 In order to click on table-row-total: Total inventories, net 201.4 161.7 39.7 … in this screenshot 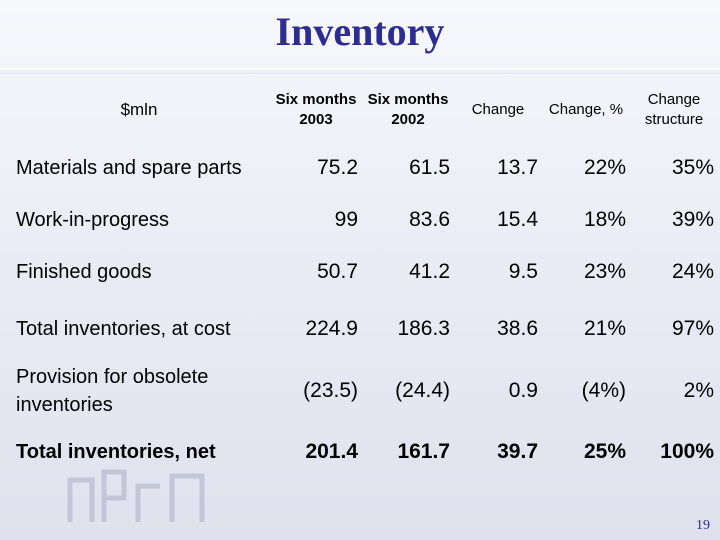, I will do `click(365, 452)`.